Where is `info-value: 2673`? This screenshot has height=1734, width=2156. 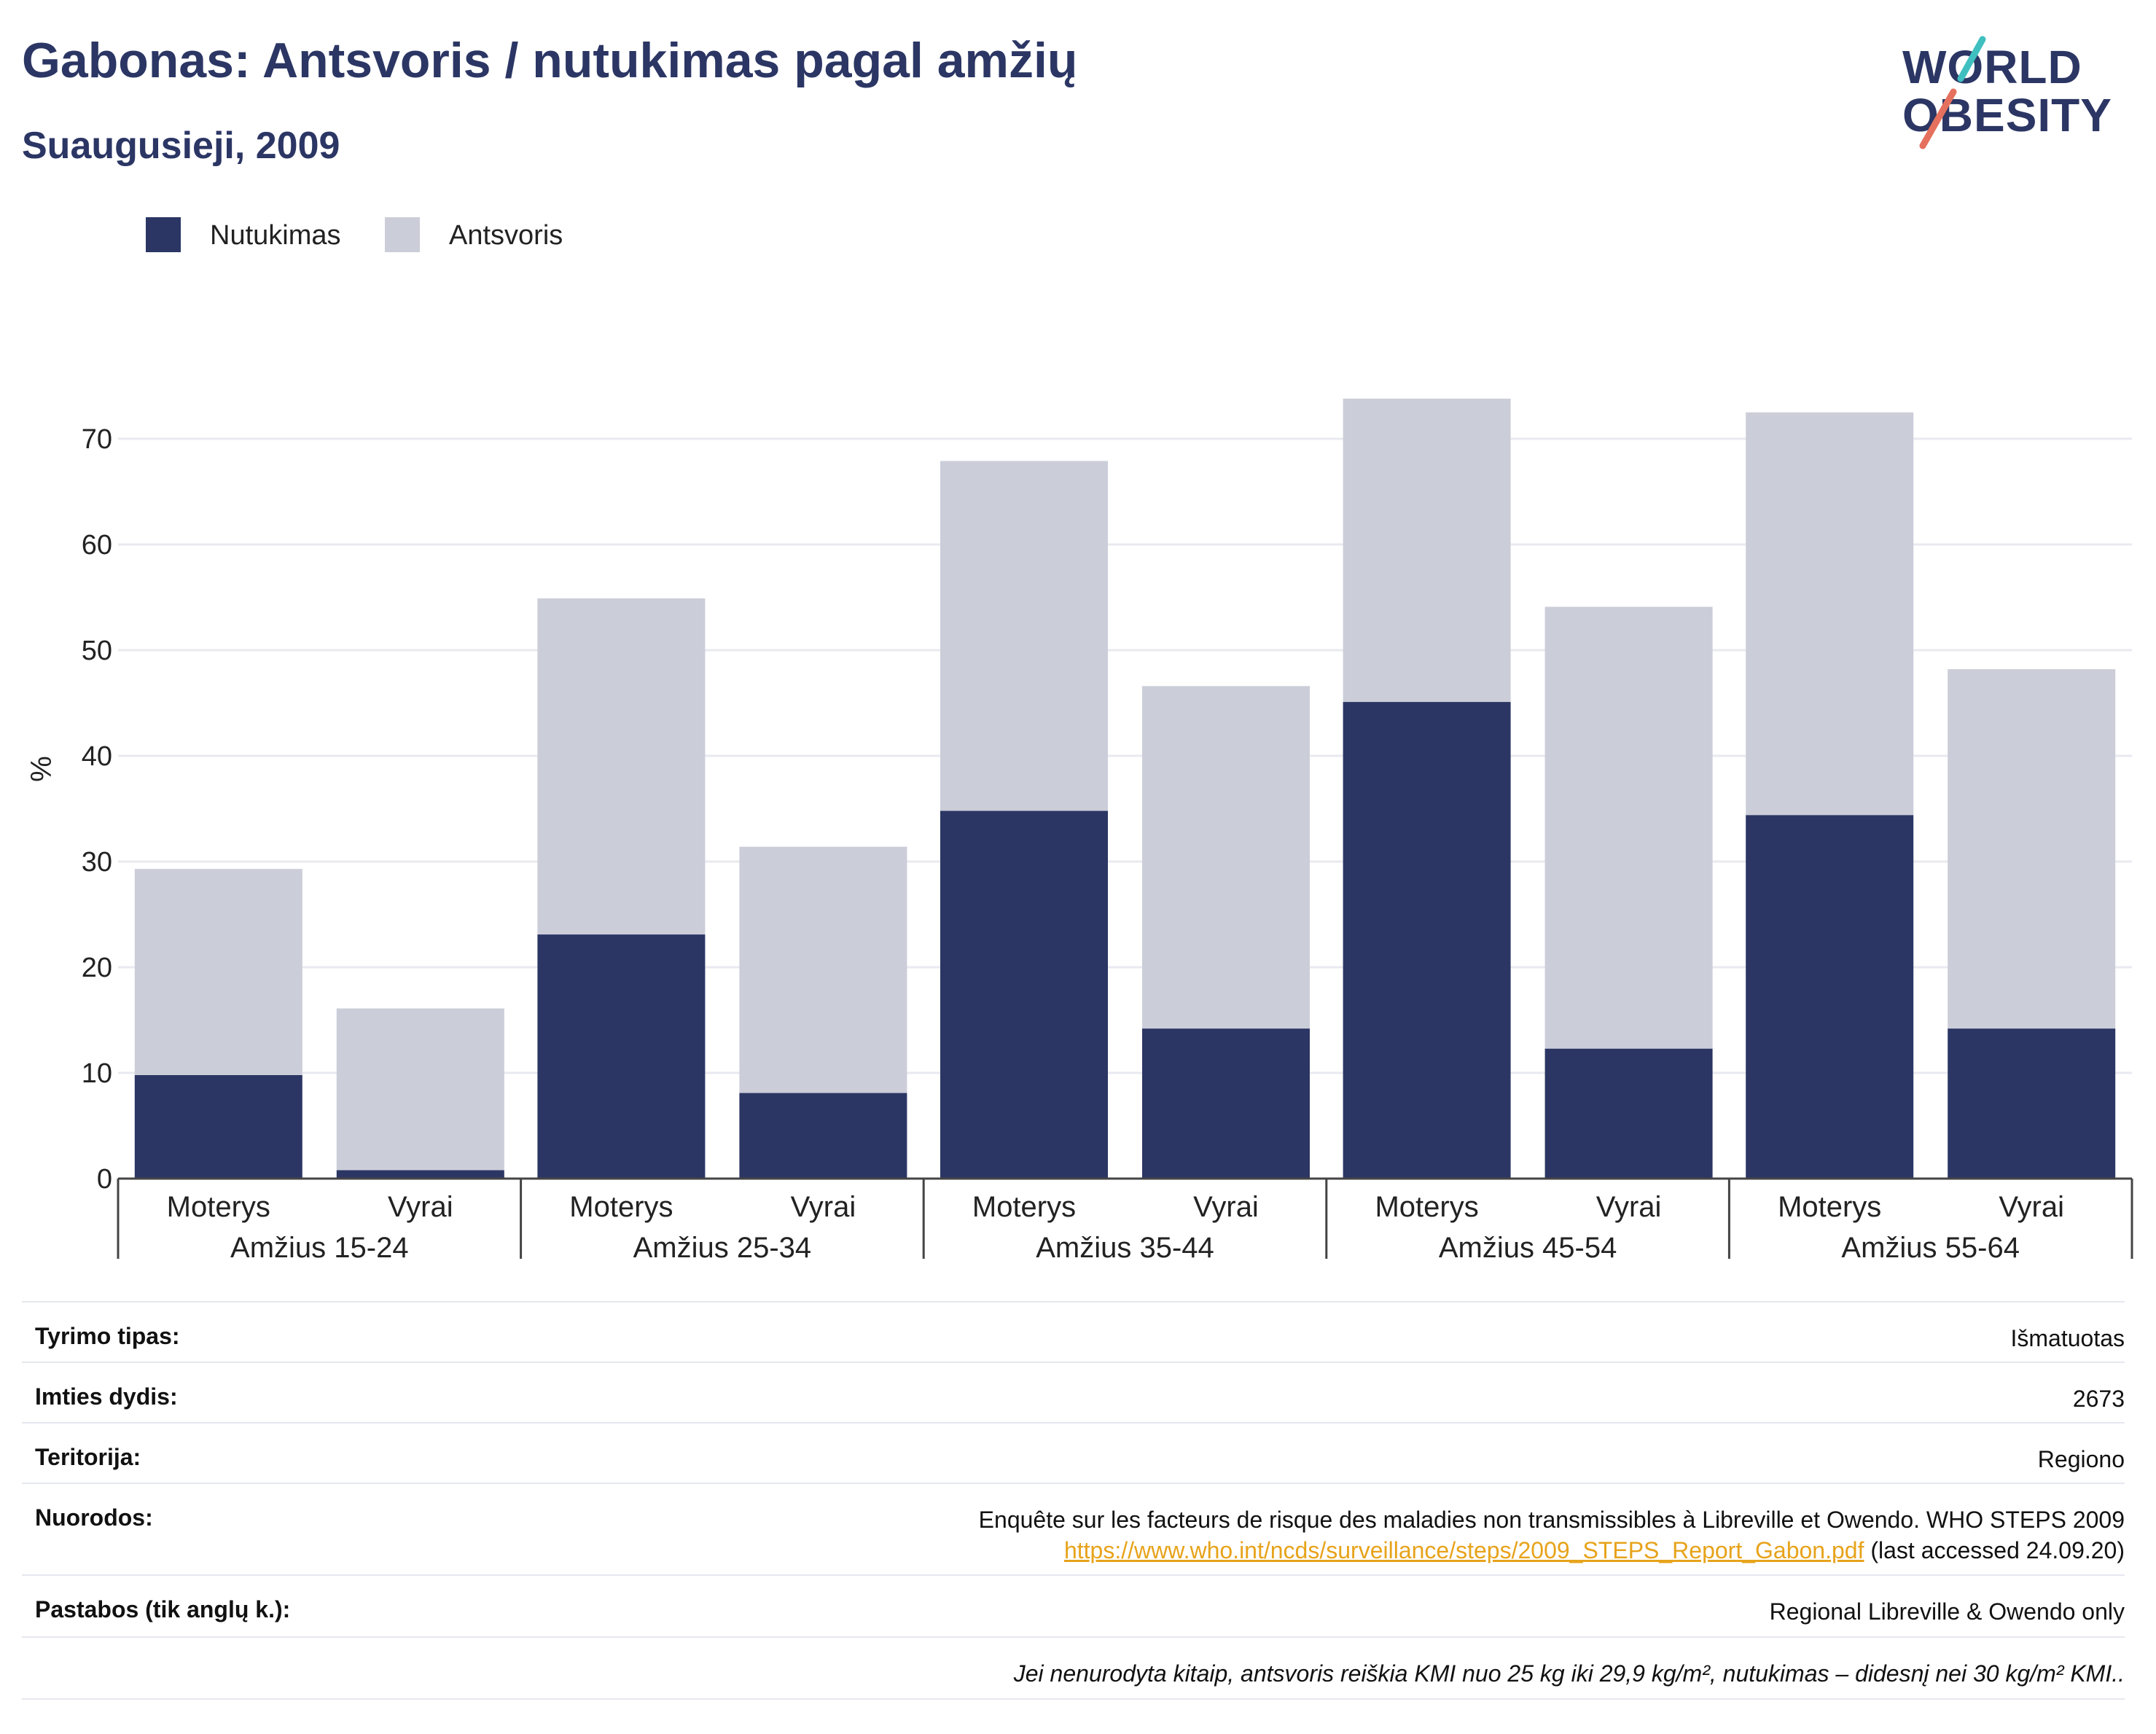 info-value: 2673 is located at coordinates (2098, 1399).